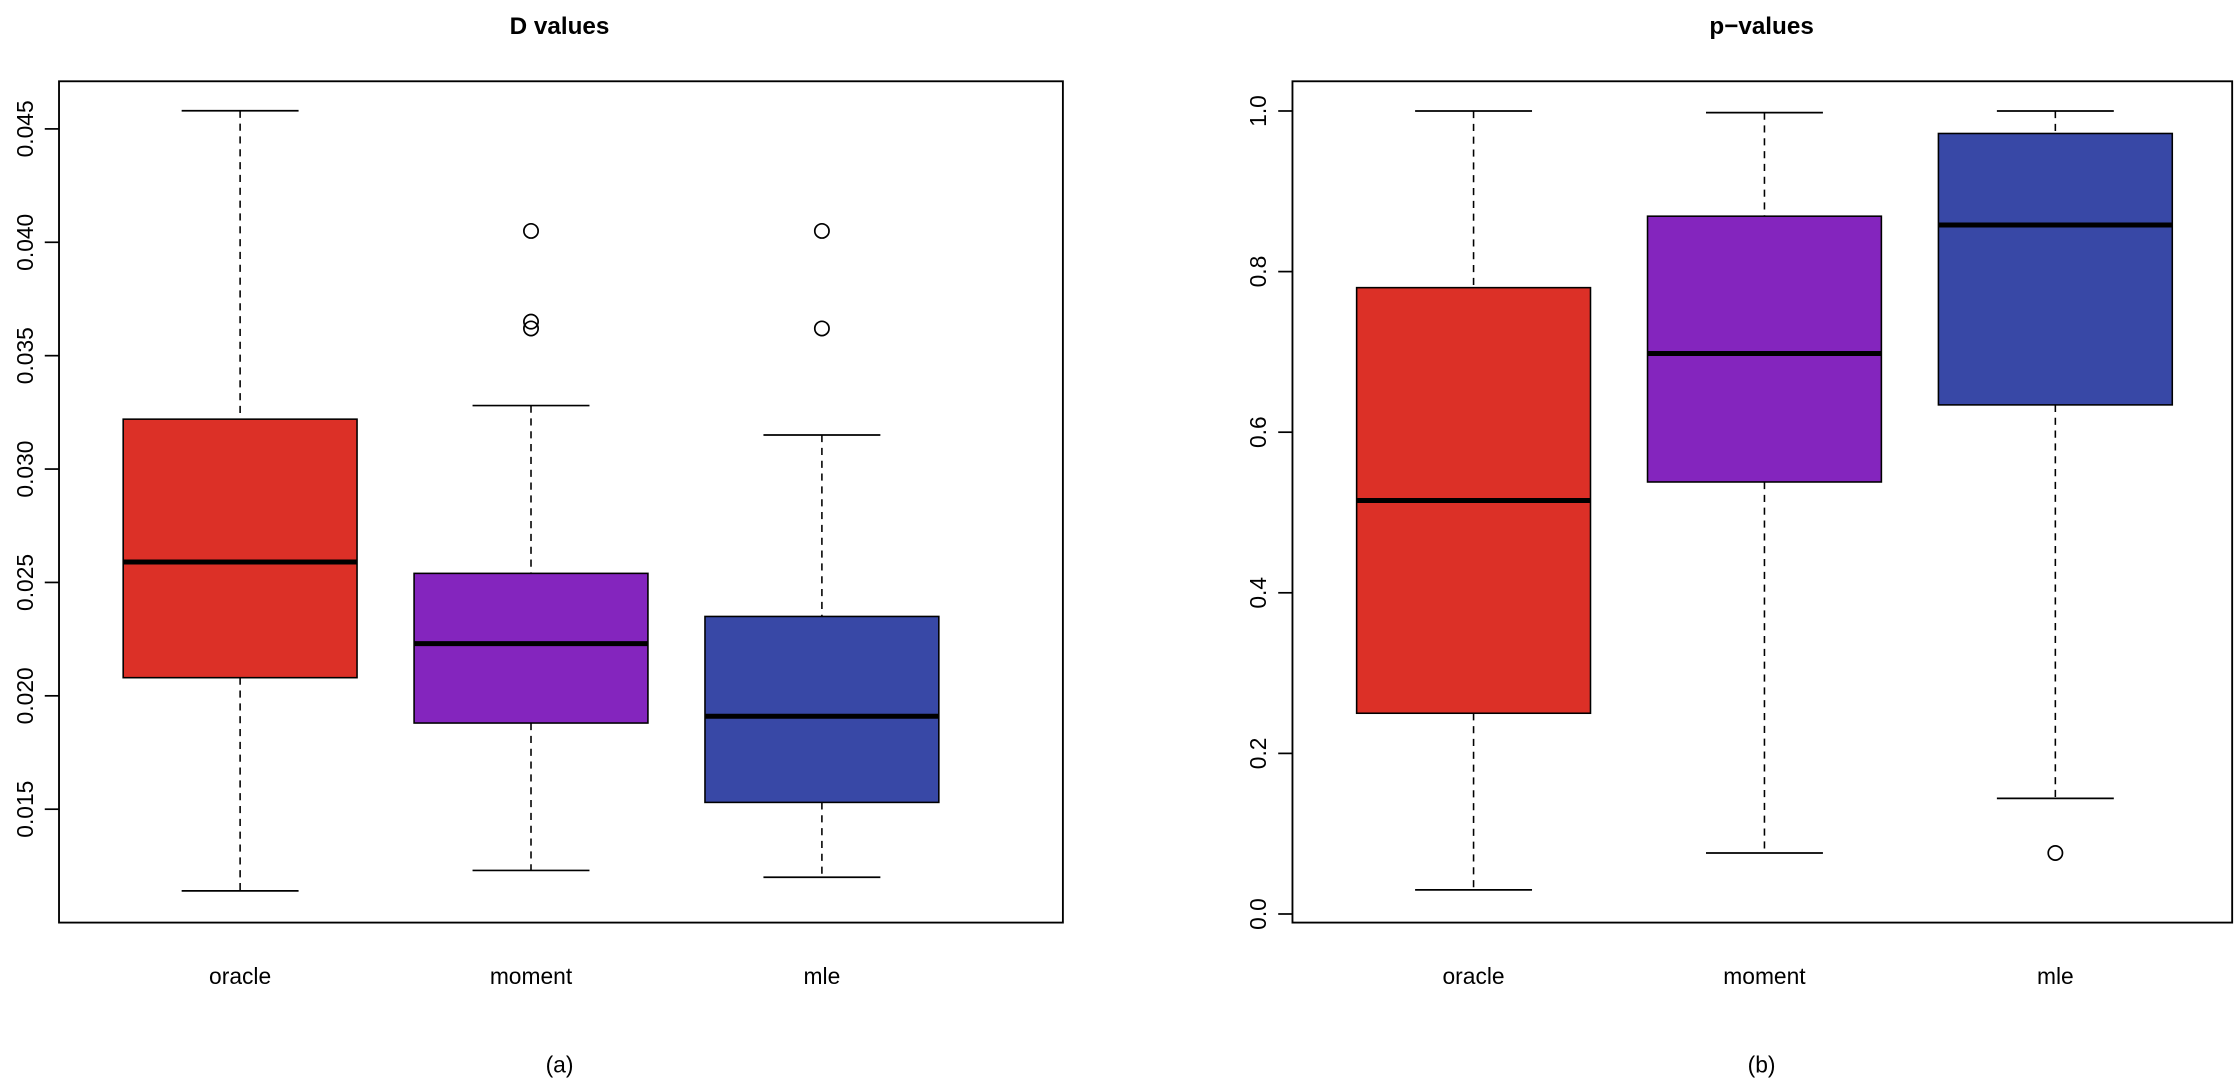 This screenshot has height=1088, width=2237. What do you see at coordinates (1258, 272) in the screenshot?
I see `y-tick-label: 0.8` at bounding box center [1258, 272].